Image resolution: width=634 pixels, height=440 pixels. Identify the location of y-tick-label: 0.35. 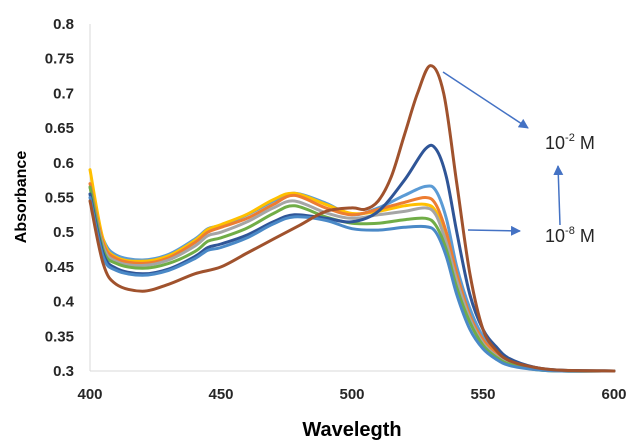
(59, 336).